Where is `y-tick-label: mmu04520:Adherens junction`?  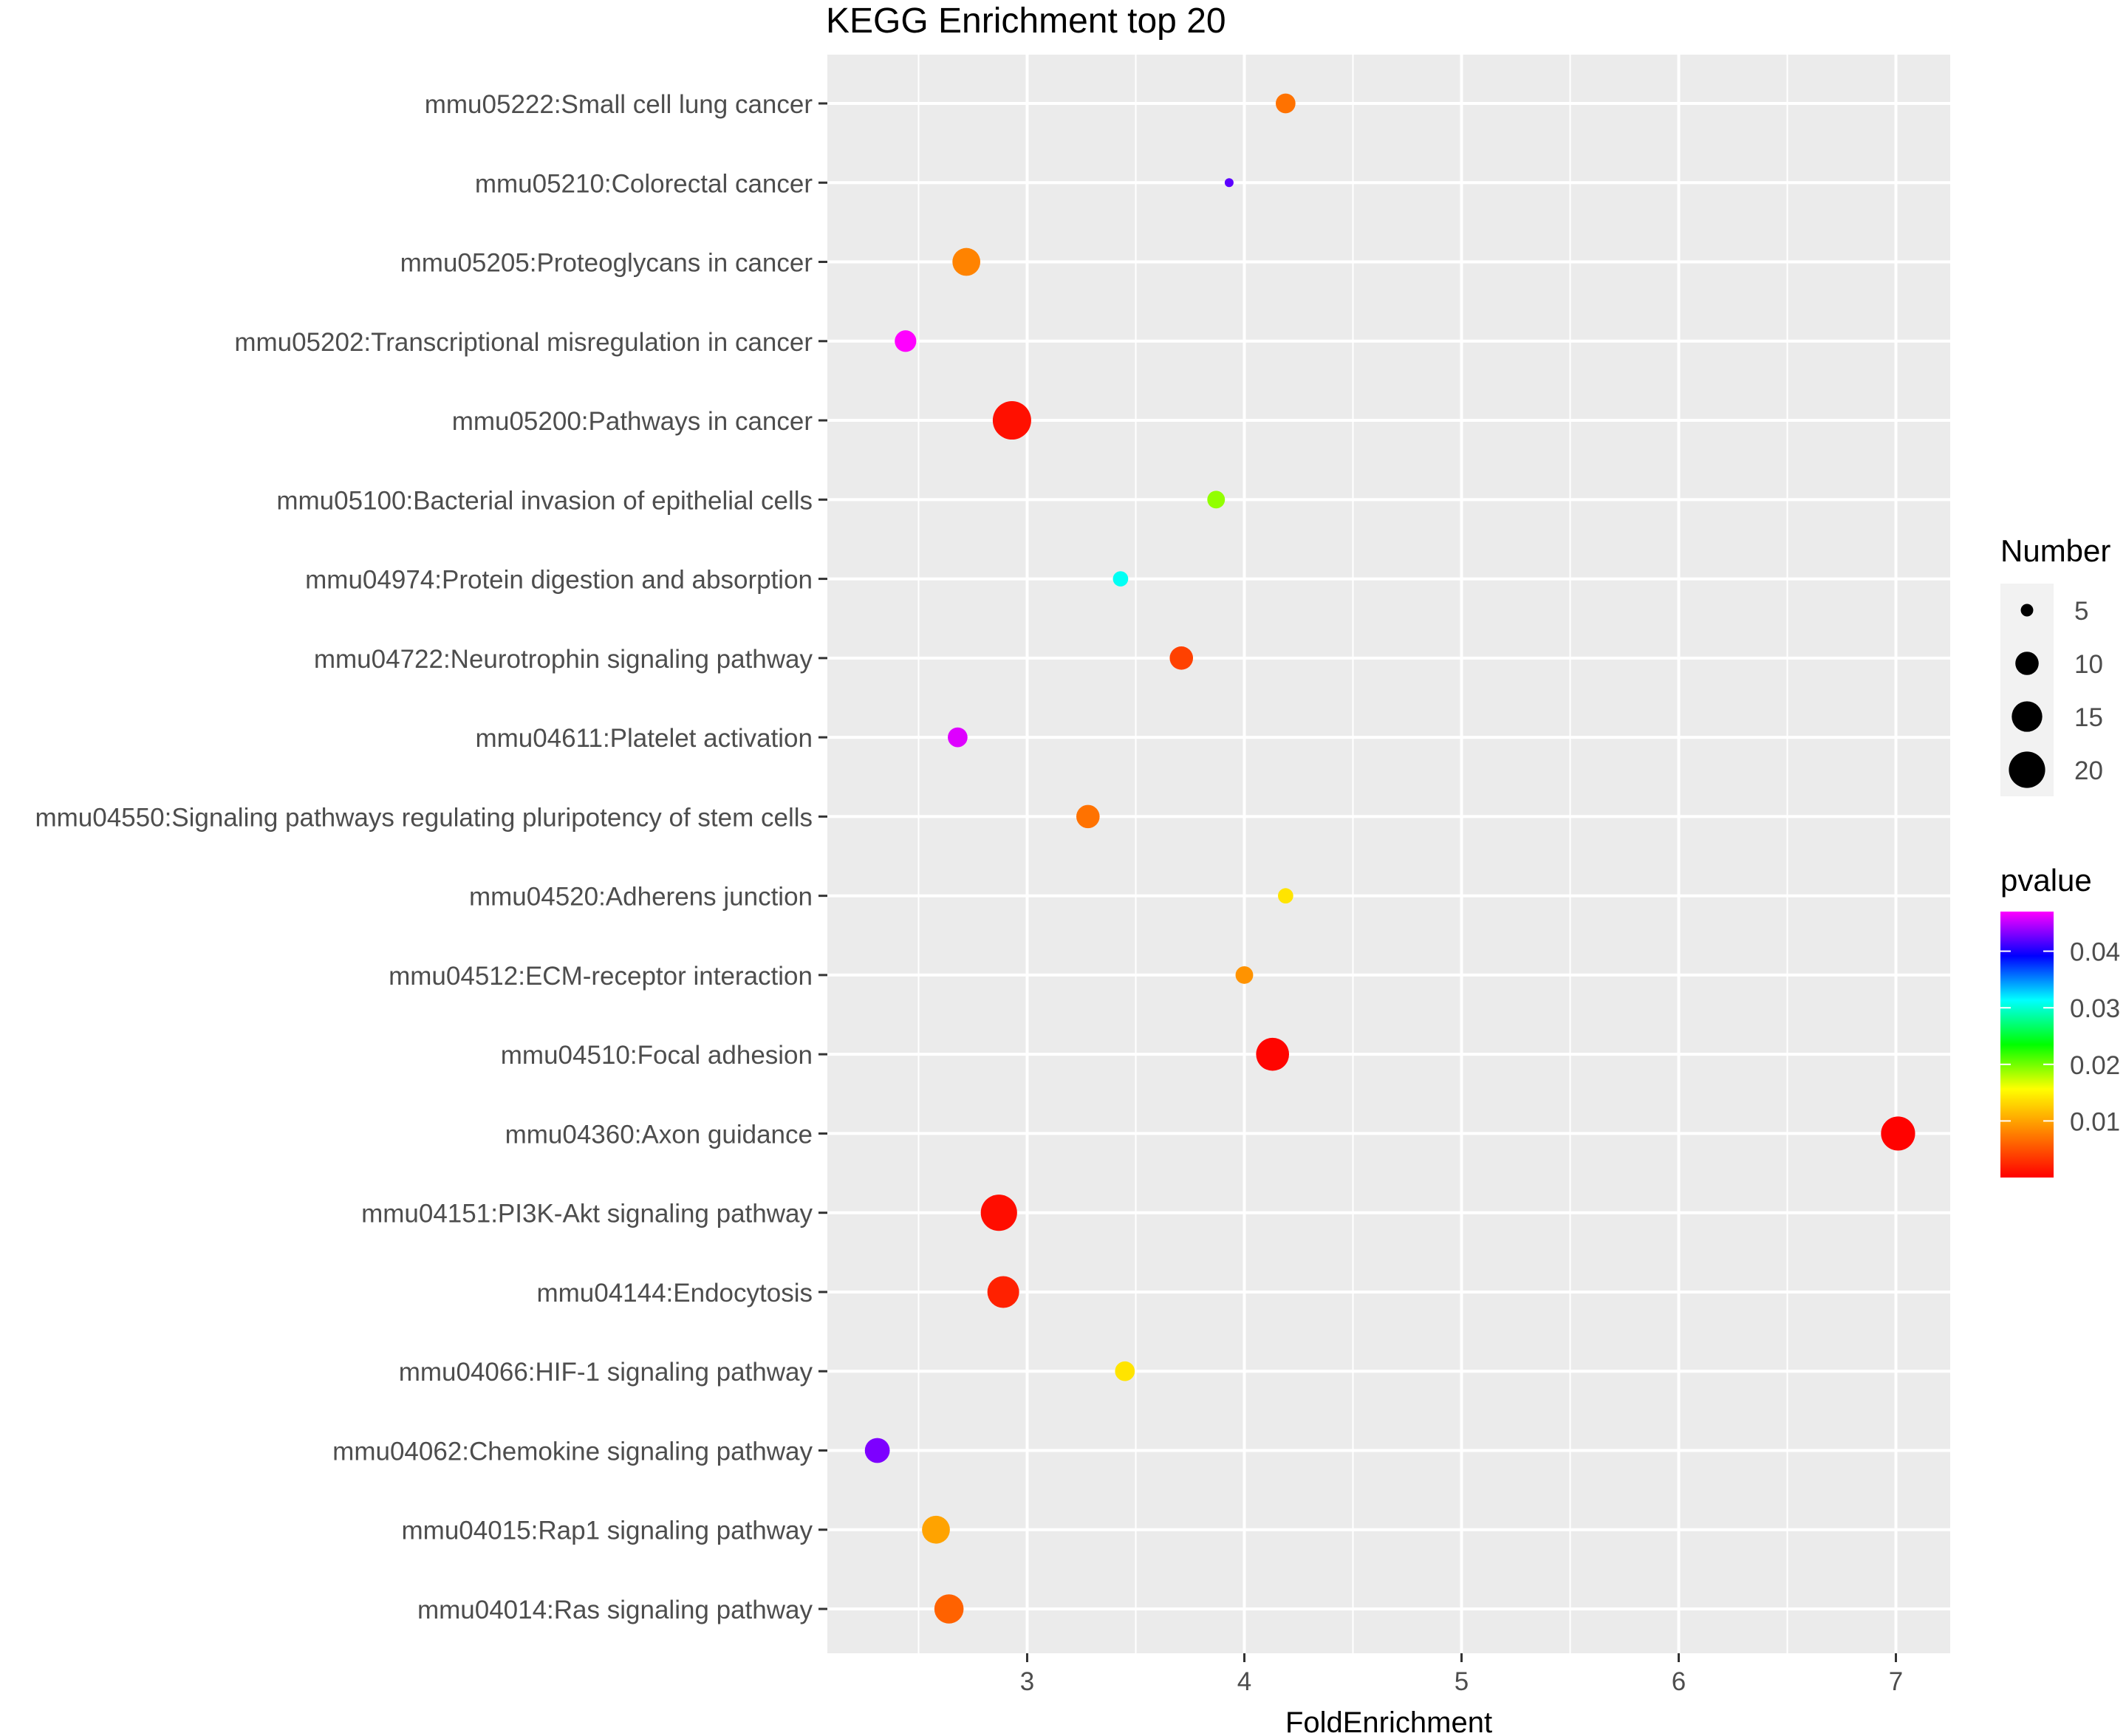 y-tick-label: mmu04520:Adherens junction is located at coordinates (641, 897).